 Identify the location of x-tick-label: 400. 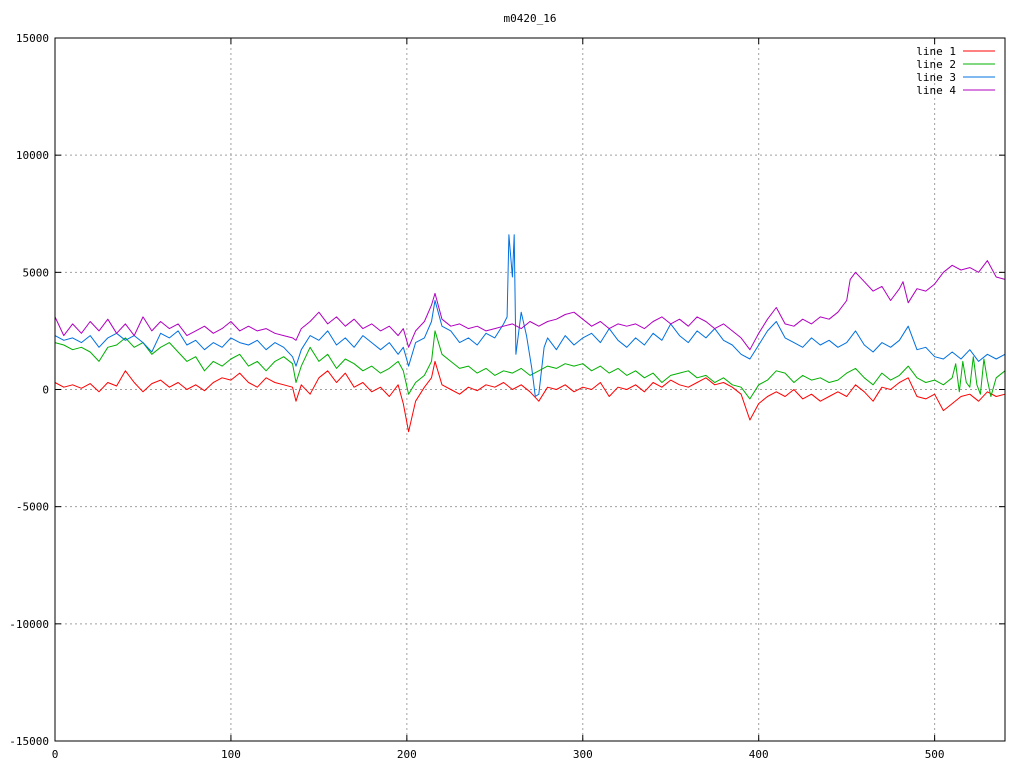
(759, 754).